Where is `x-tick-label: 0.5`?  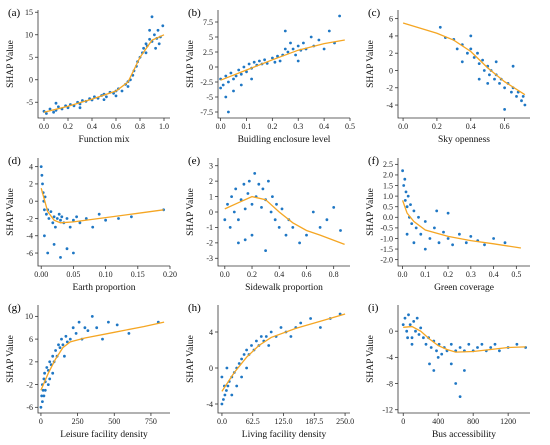
x-tick-label: 0.5 is located at coordinates (516, 274).